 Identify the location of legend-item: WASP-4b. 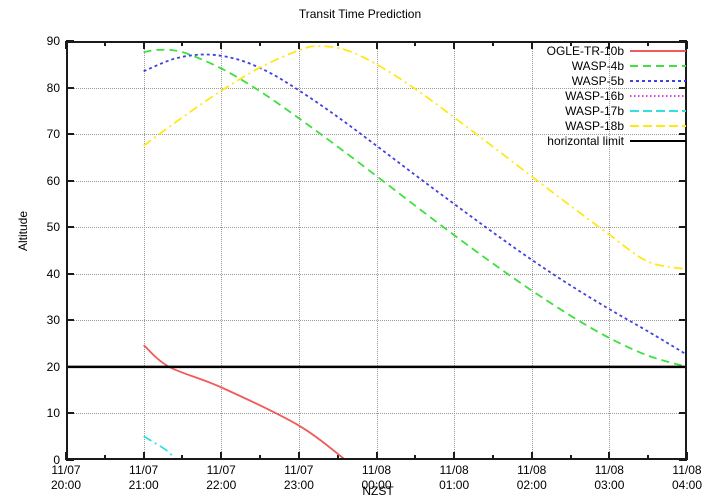
(608, 65).